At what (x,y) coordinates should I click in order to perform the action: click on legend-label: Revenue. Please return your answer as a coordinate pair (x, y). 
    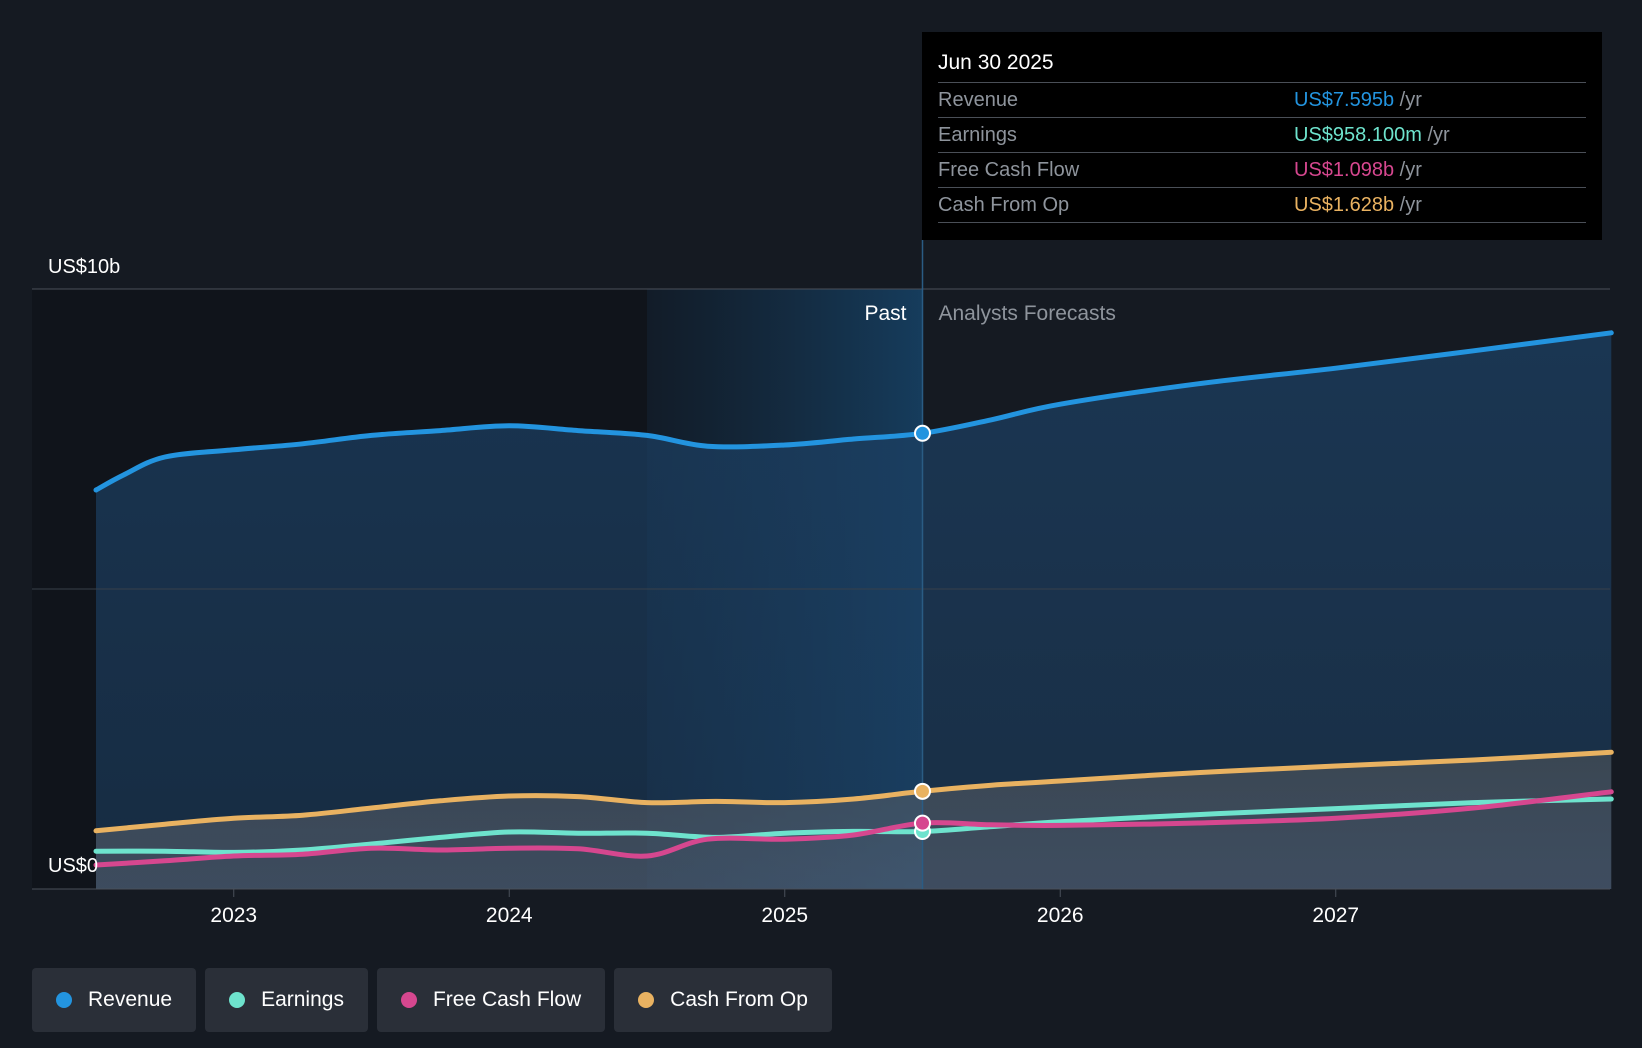
    Looking at the image, I should click on (130, 999).